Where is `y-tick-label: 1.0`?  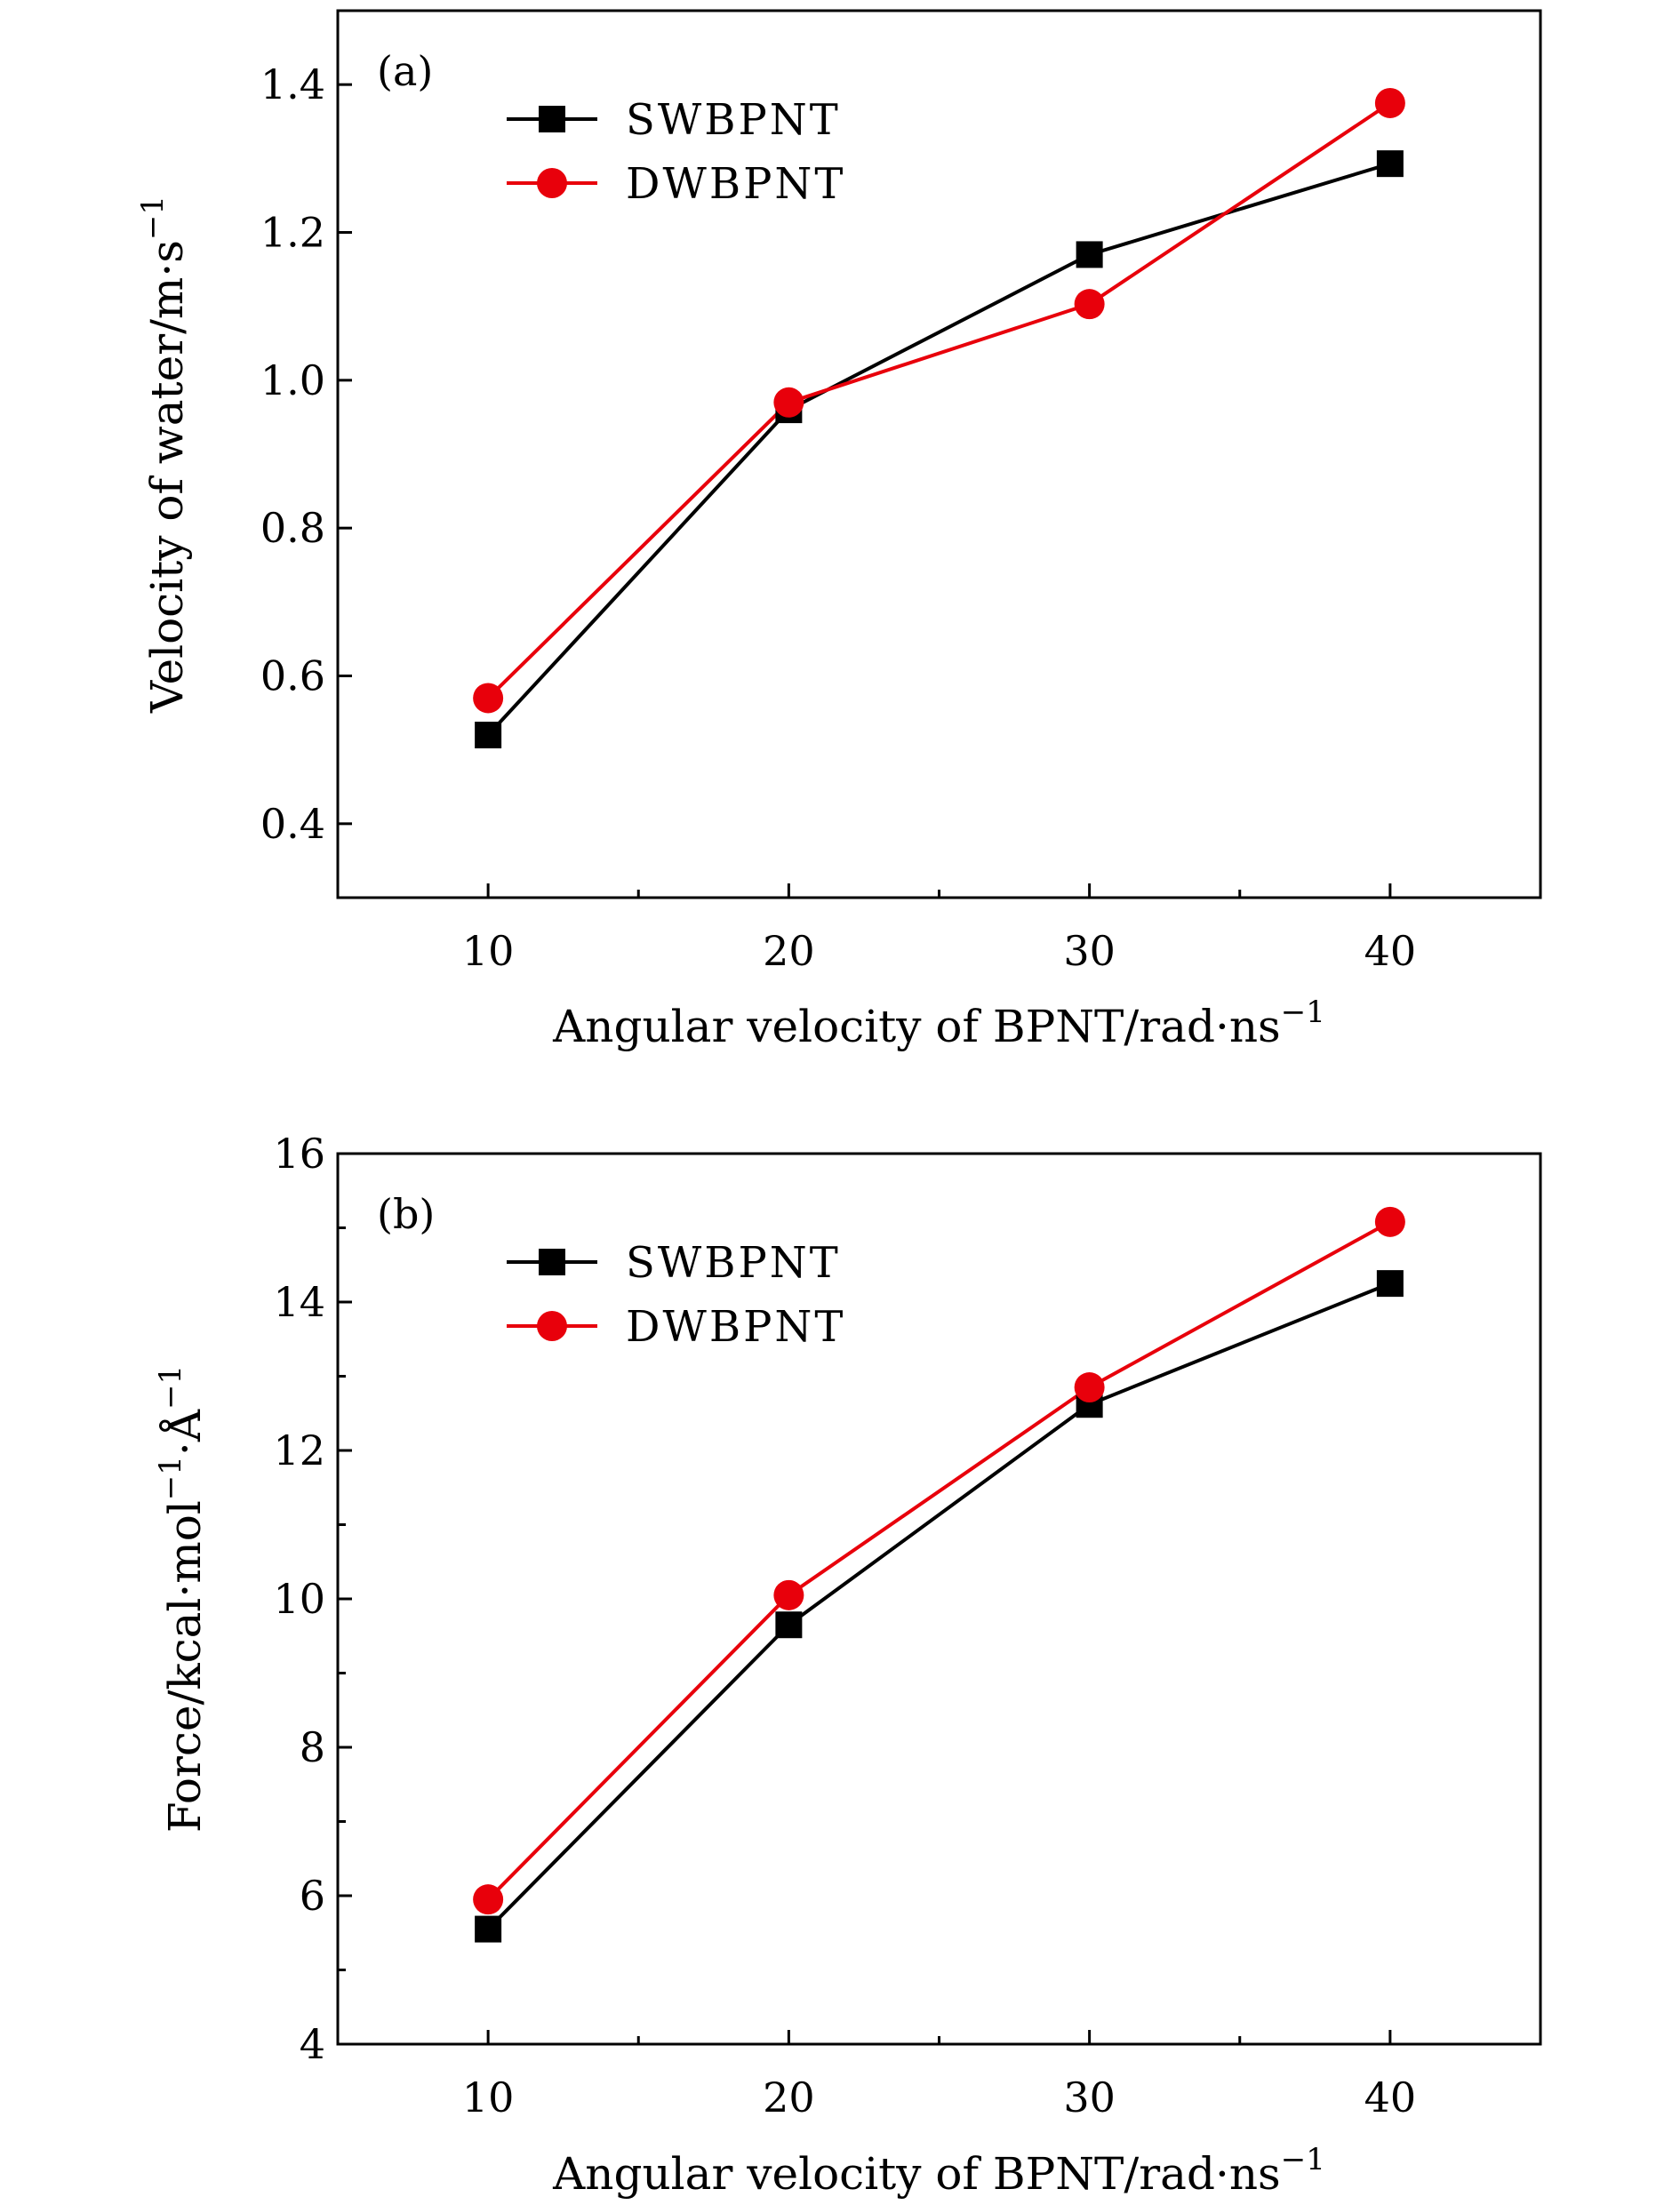
y-tick-label: 1.0 is located at coordinates (292, 380).